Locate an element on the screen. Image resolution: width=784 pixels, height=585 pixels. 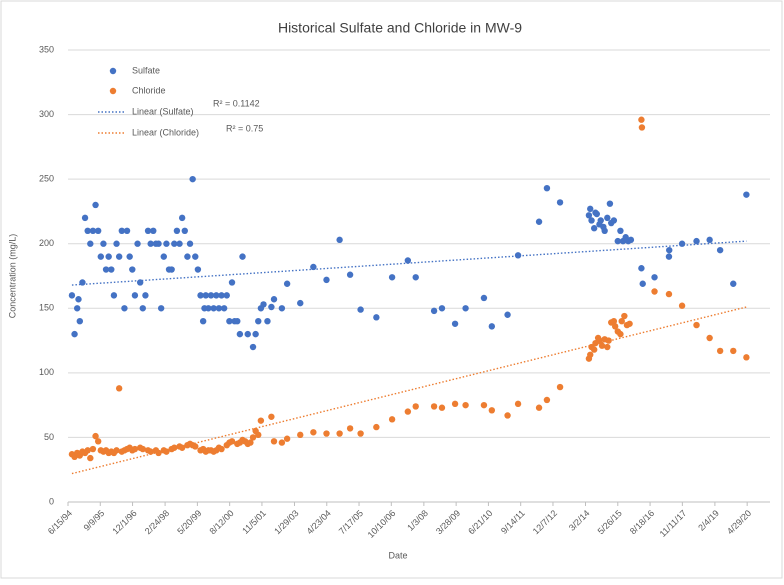
y-tick-label: 250 is located at coordinates (46, 179).